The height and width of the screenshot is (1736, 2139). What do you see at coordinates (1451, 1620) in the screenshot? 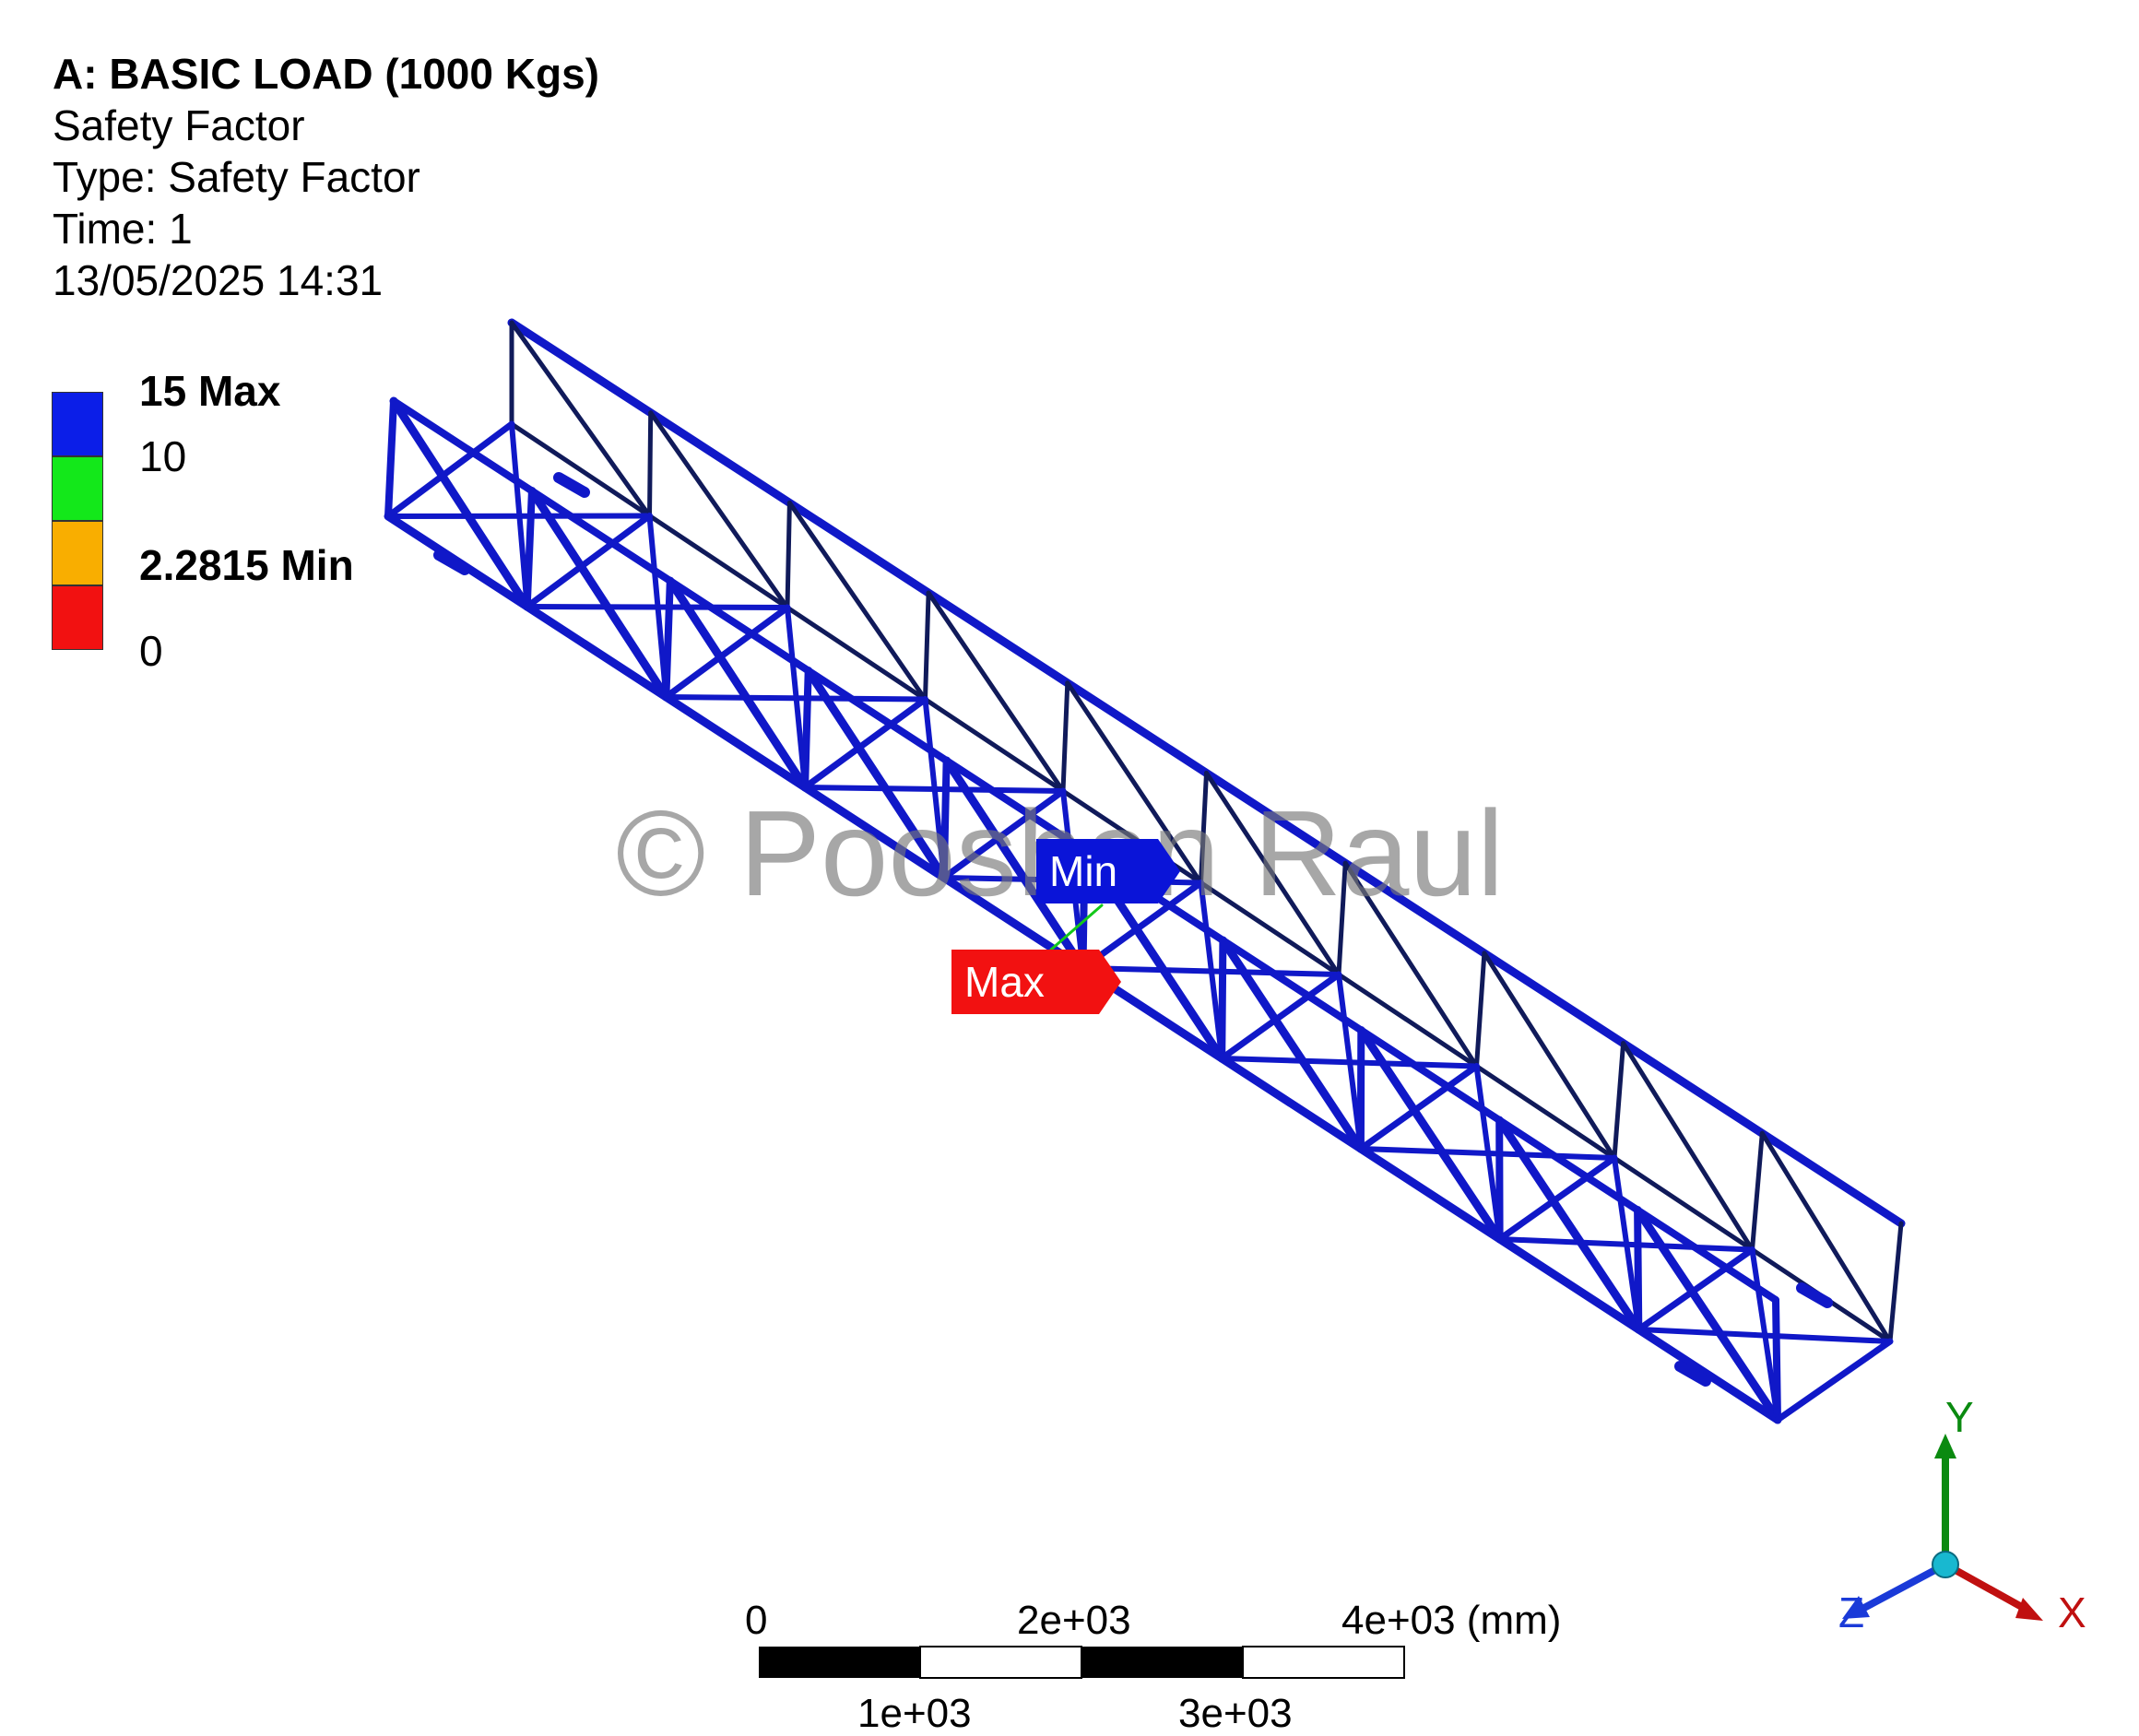
I see `scale-label-4e3: 4e+03 (mm)` at bounding box center [1451, 1620].